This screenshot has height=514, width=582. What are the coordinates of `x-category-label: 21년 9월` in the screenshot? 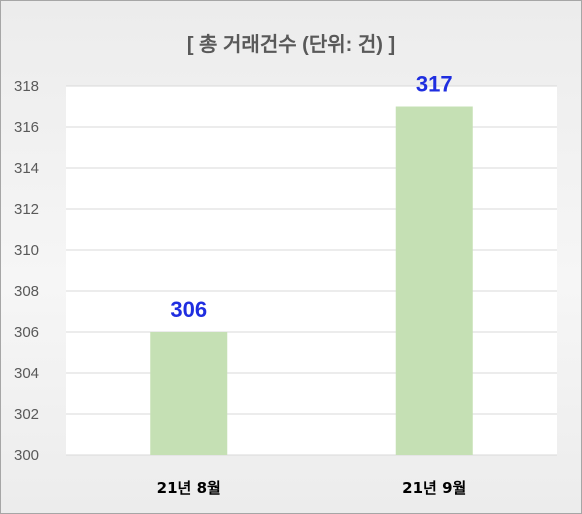 It's located at (434, 488).